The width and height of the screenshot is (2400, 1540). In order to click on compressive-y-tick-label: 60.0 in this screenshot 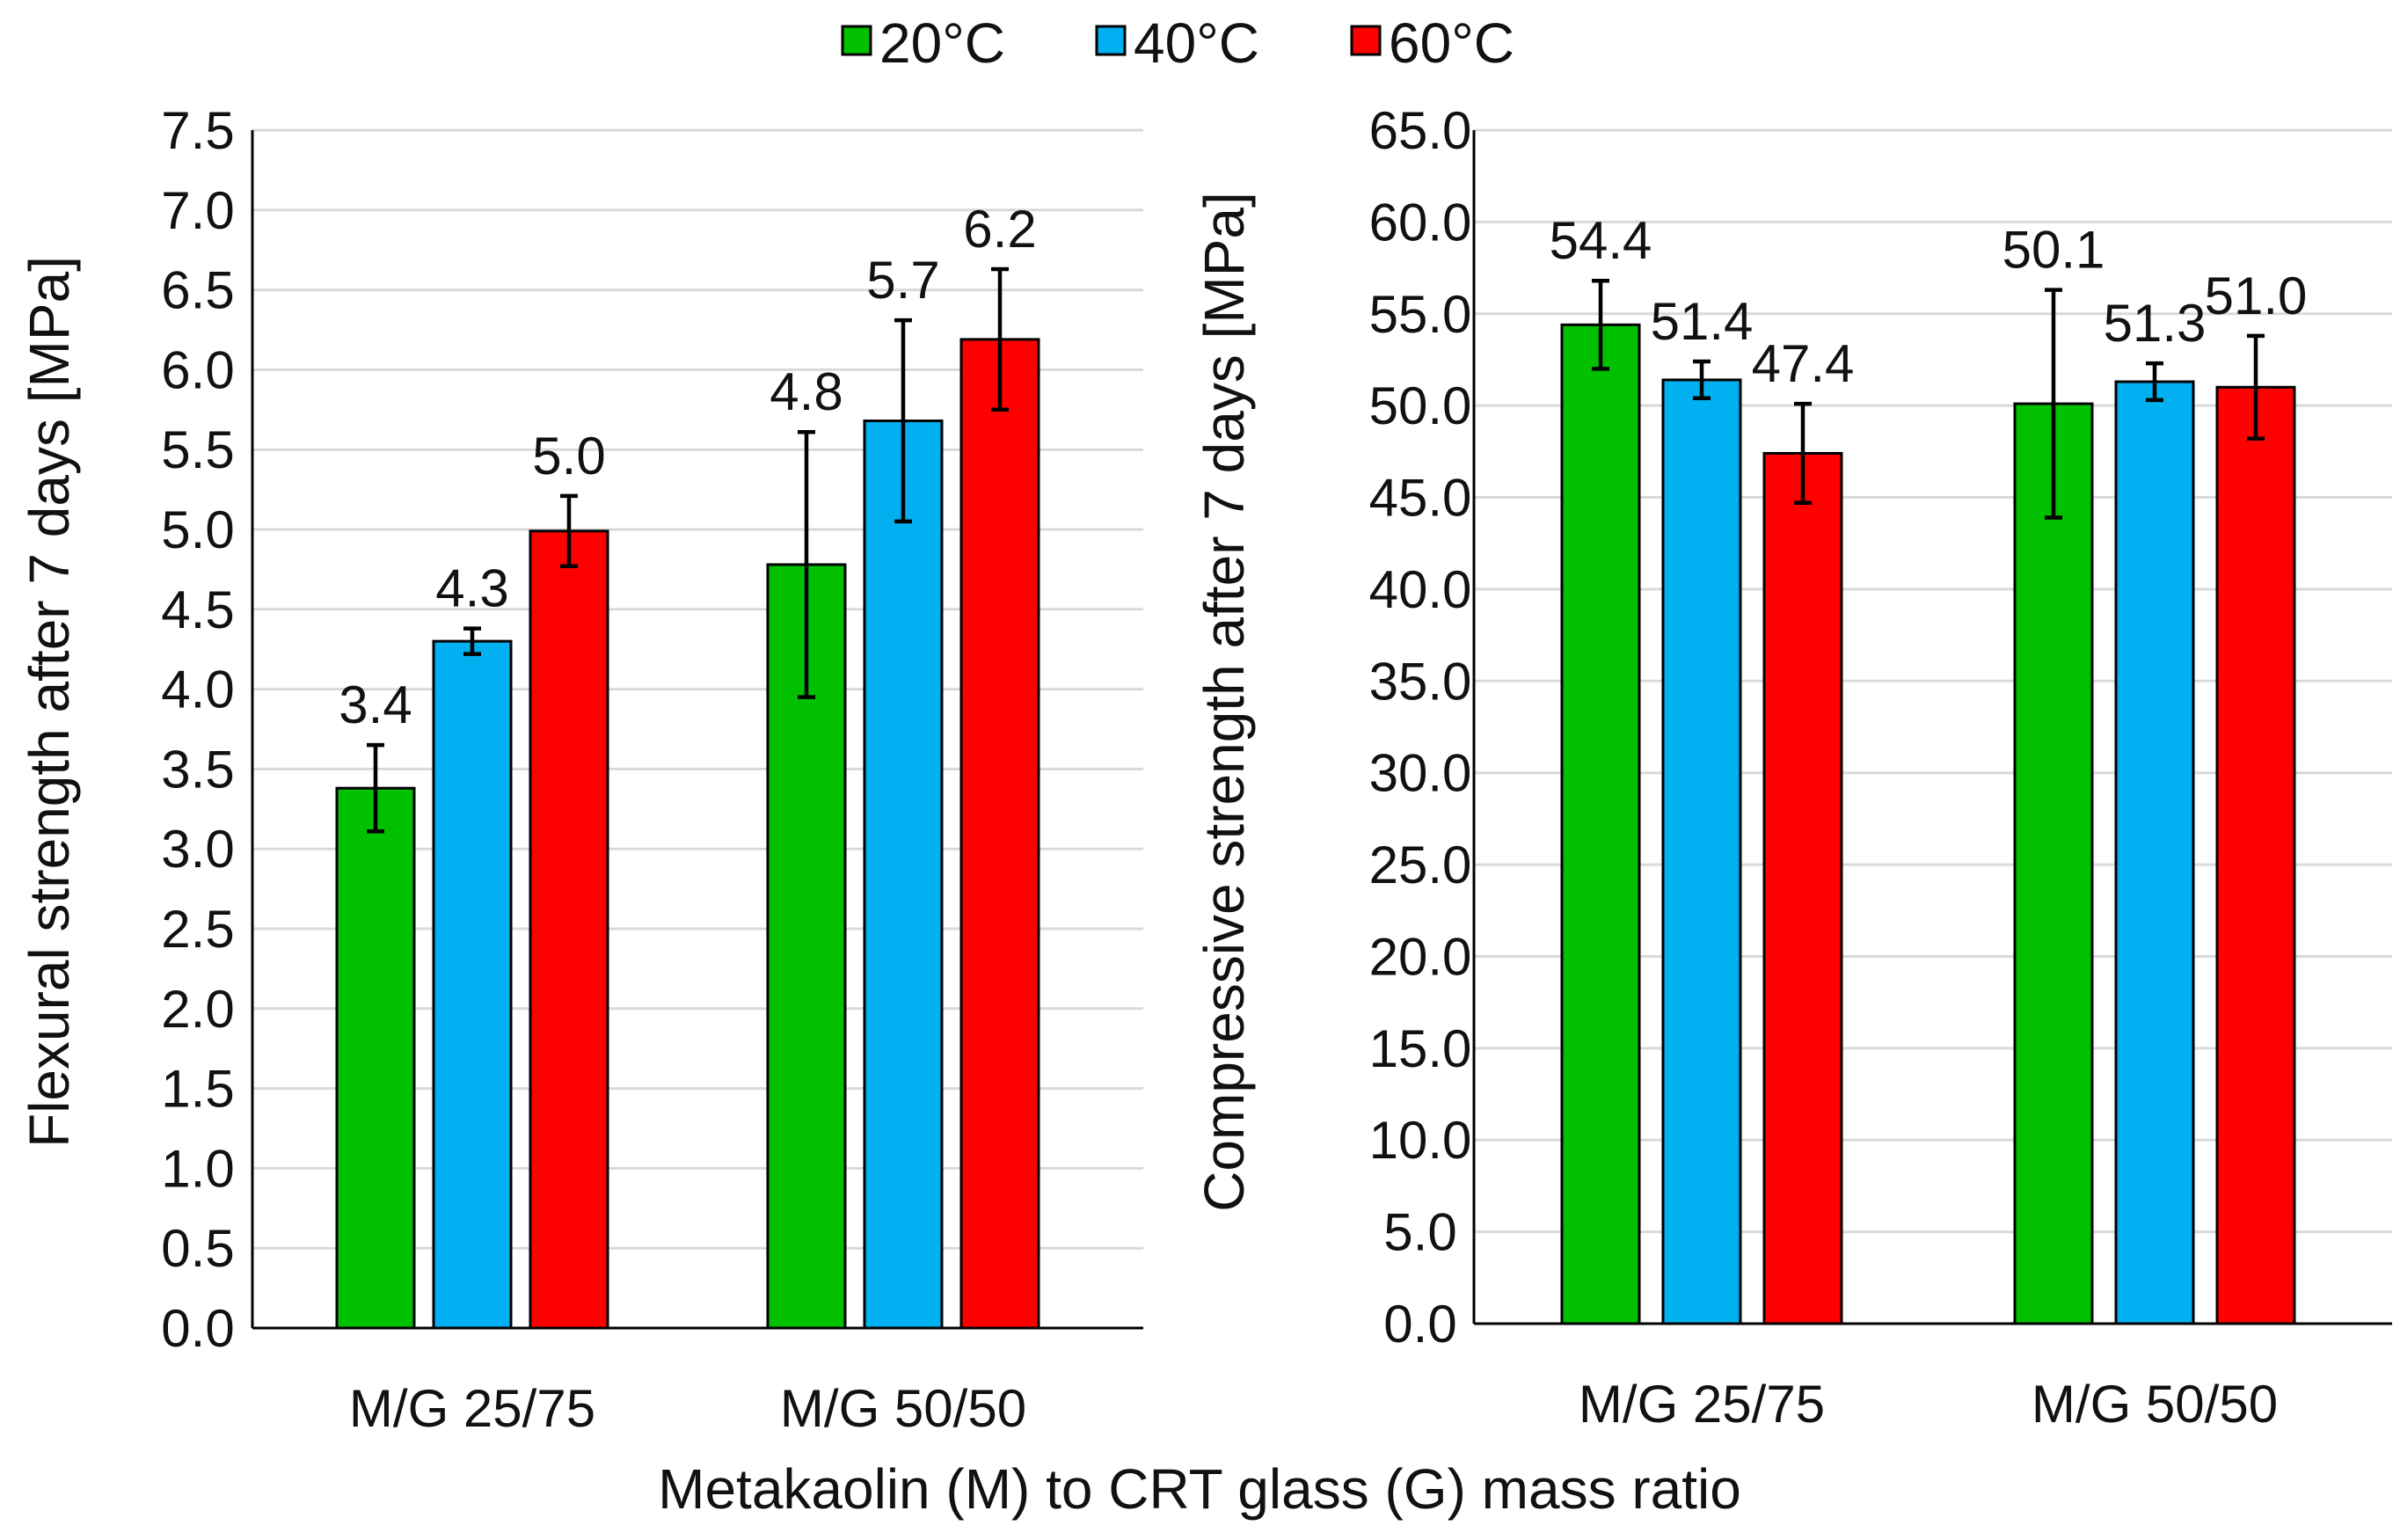, I will do `click(1420, 222)`.